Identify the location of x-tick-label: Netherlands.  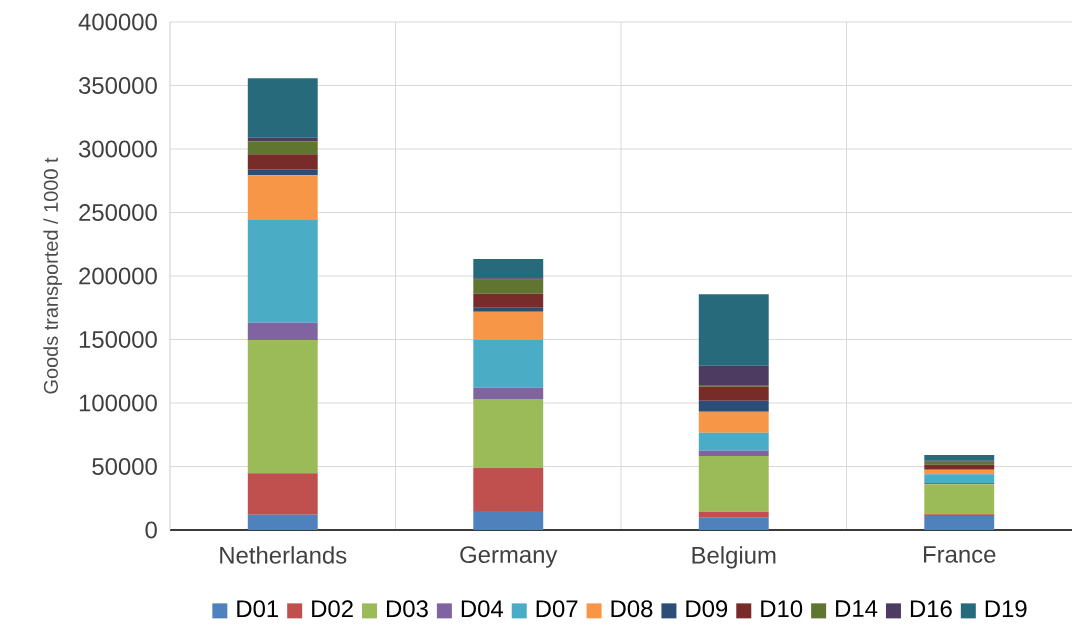
(283, 555).